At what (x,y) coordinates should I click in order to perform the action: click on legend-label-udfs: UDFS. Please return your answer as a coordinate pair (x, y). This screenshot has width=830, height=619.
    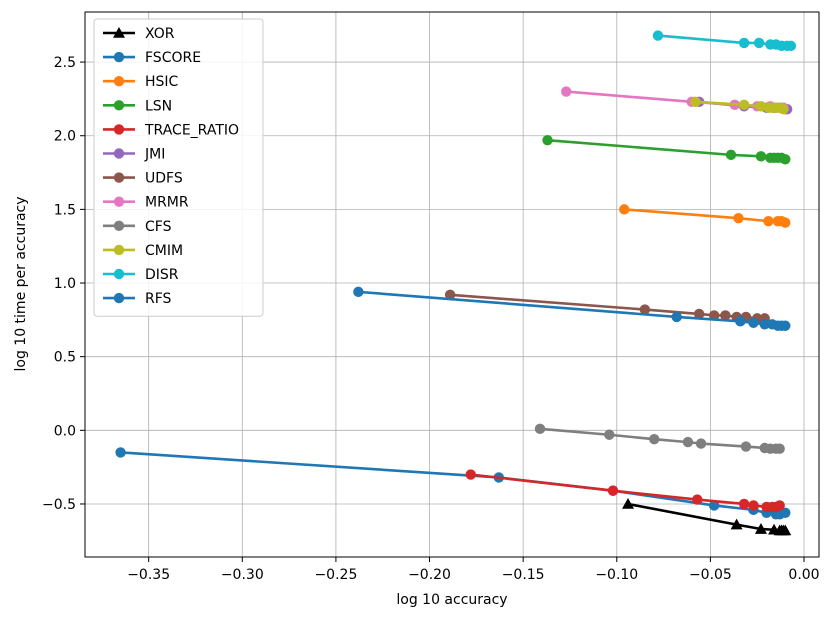
    Looking at the image, I should click on (164, 179).